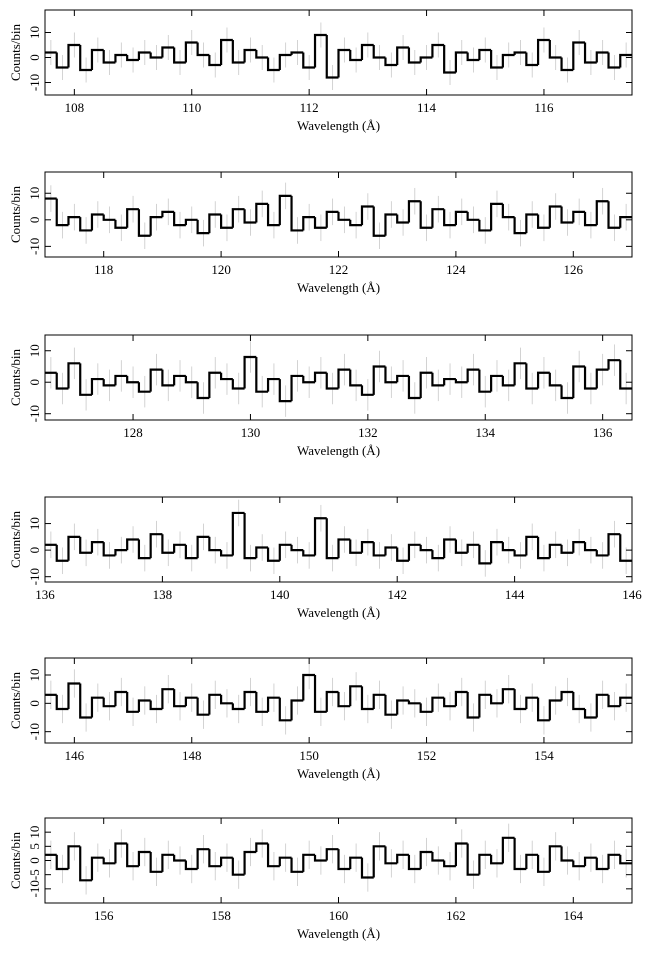  I want to click on x-tick-label: 146, so click(632, 594).